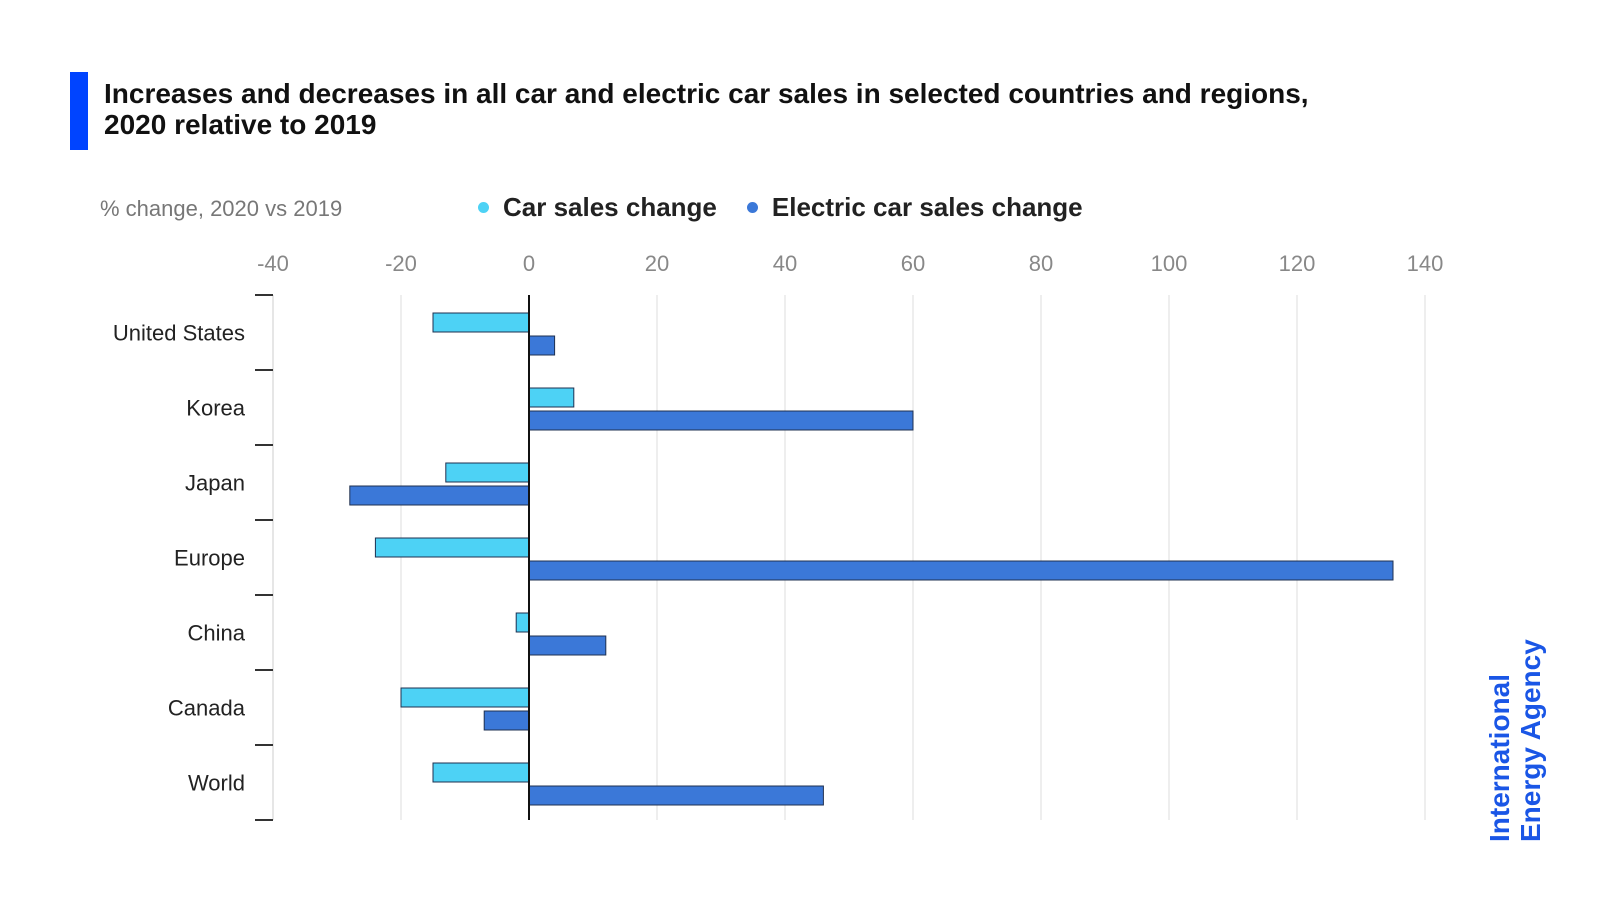 The image size is (1600, 900). I want to click on unit-label: % change, 2020 vs 2019, so click(221, 208).